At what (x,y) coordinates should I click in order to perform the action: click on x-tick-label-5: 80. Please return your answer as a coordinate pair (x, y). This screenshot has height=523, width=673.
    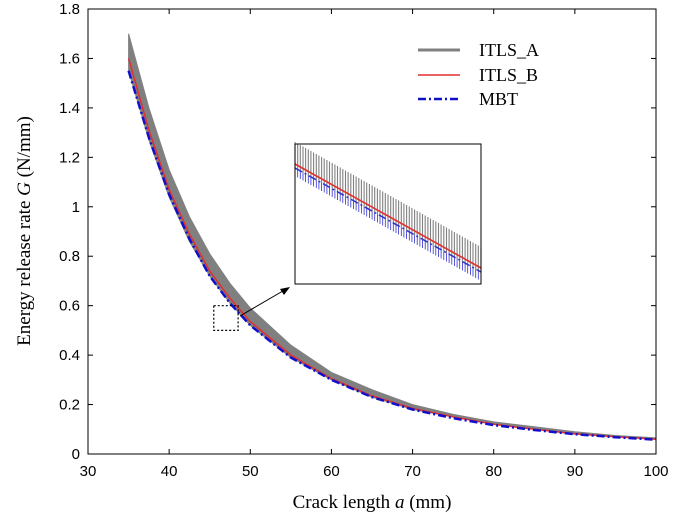
    Looking at the image, I should click on (493, 471).